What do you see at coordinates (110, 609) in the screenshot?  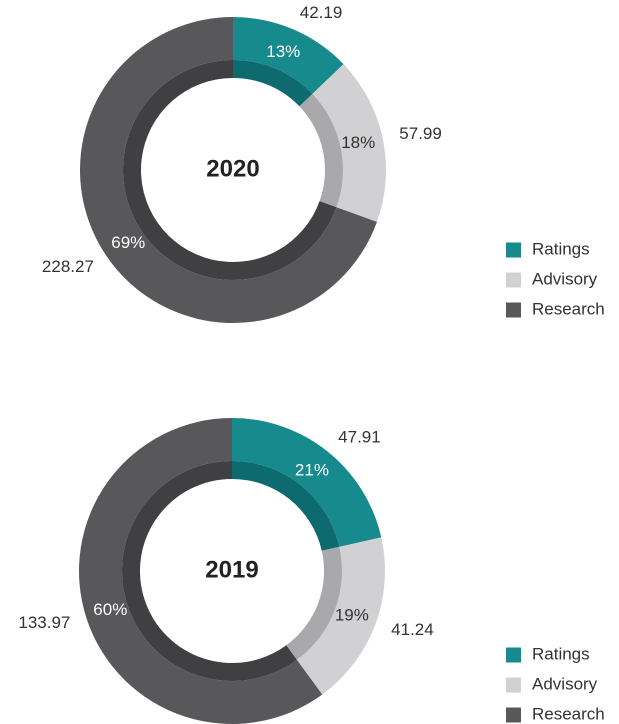 I see `percent-label: 60%` at bounding box center [110, 609].